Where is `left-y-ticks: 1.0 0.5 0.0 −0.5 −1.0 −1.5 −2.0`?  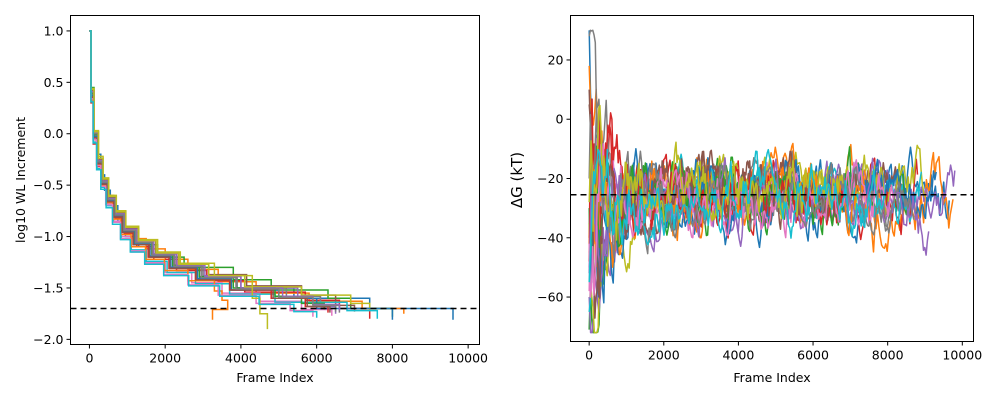
left-y-ticks: 1.0 0.5 0.0 −0.5 −1.0 −1.5 −2.0 is located at coordinates (52, 185).